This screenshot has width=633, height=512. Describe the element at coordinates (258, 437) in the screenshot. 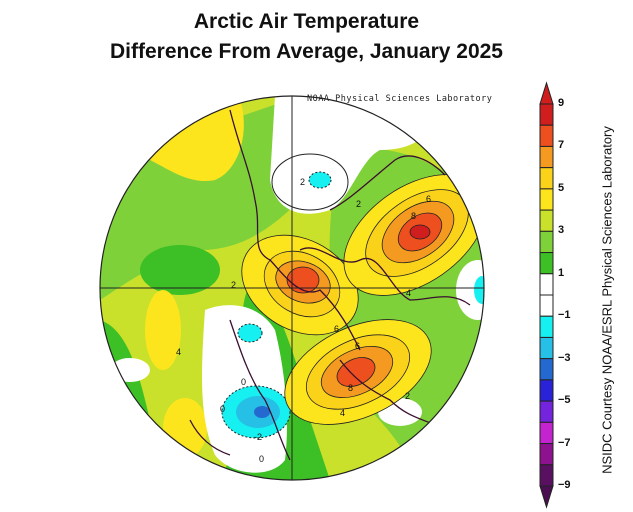

I see `contour-label: -2` at that location.